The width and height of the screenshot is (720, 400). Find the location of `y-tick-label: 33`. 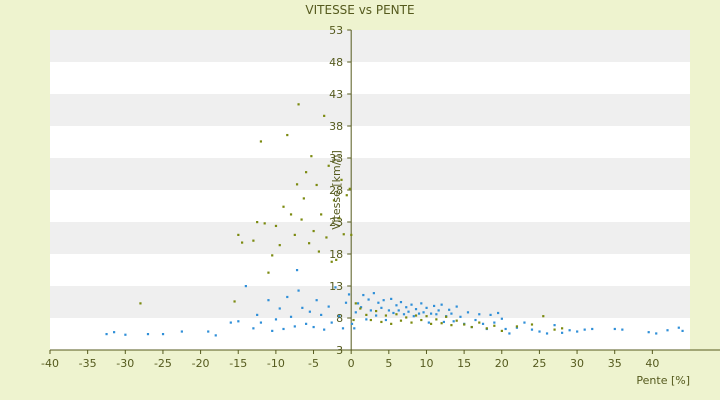

y-tick-label: 33 is located at coordinates (336, 158).